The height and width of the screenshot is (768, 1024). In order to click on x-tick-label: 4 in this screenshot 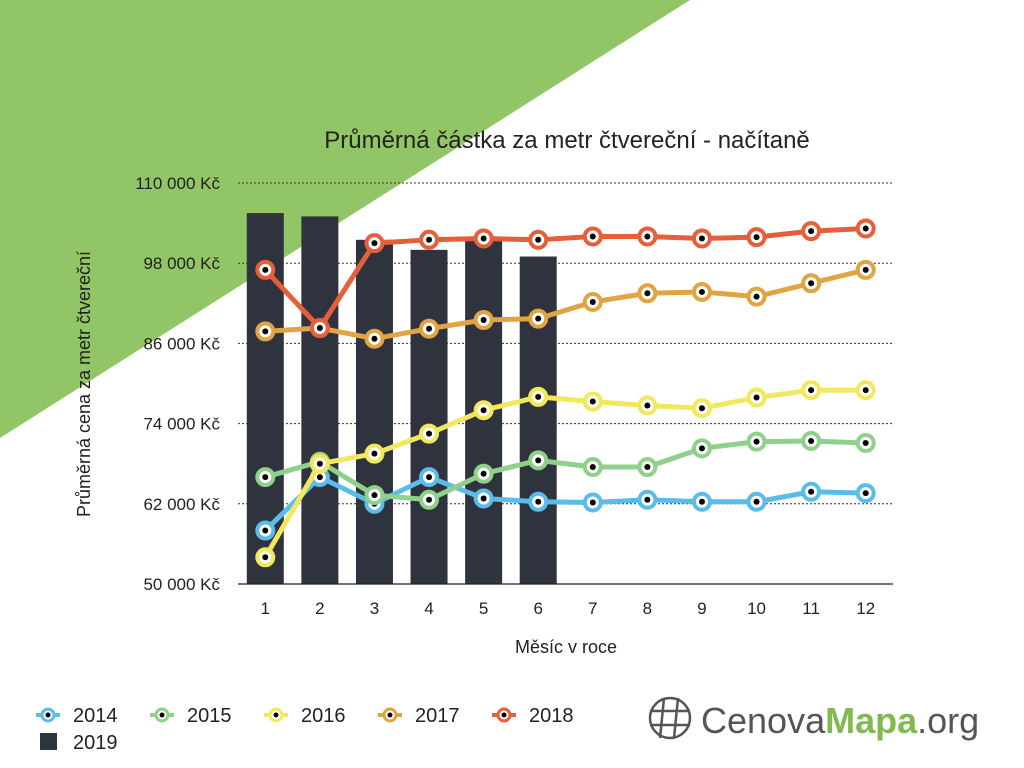, I will do `click(428, 608)`.